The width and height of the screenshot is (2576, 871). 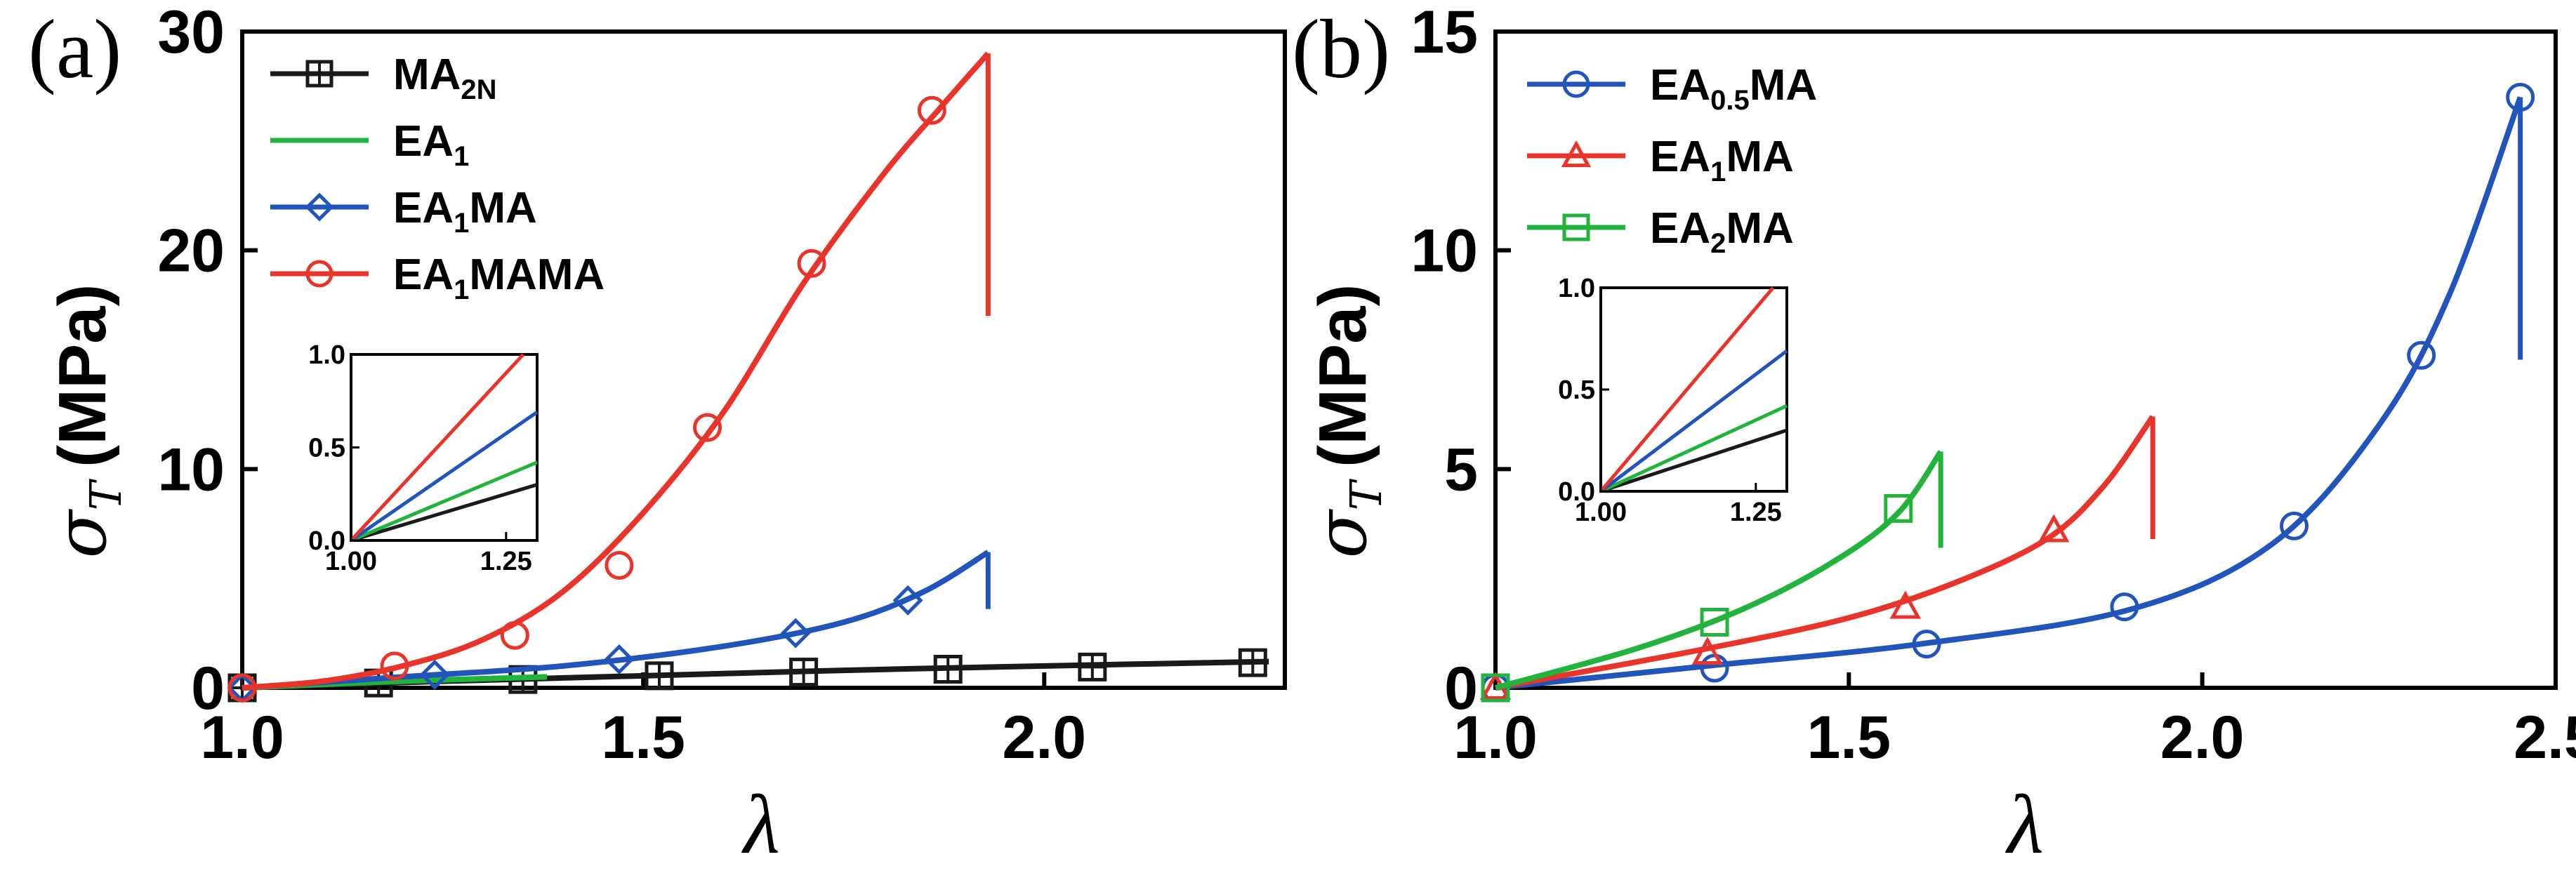 I want to click on panel-b-series-1-line, so click(x=1825, y=553).